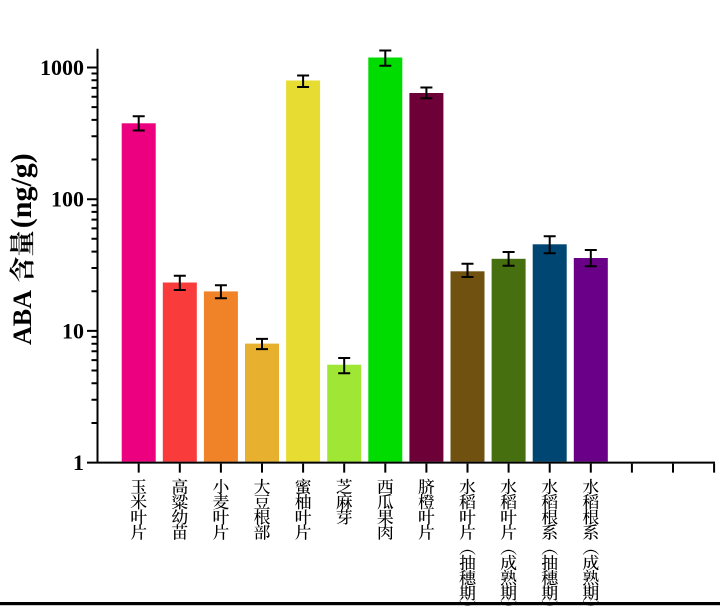  What do you see at coordinates (73, 330) in the screenshot?
I see `svg-text: 10` at bounding box center [73, 330].